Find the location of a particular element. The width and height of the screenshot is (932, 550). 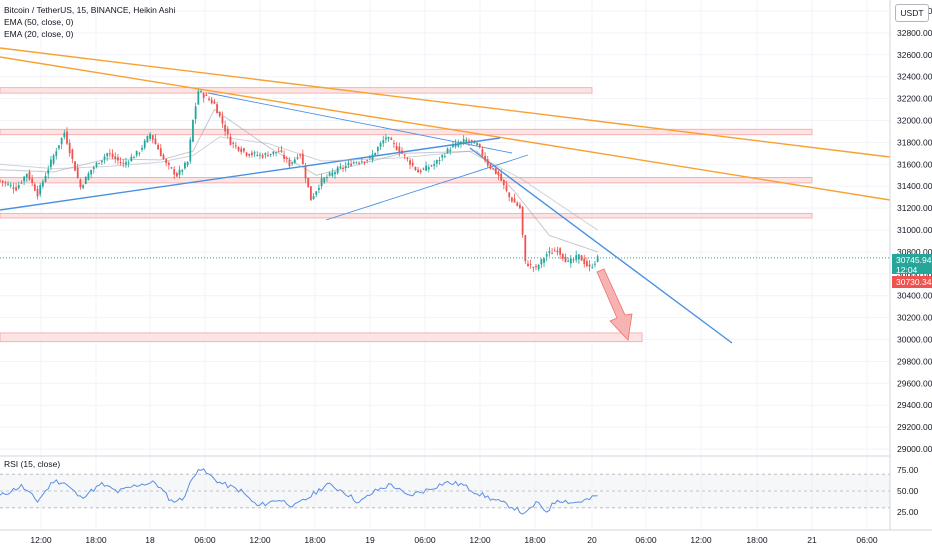

legend-ema20: EMA (20, close, 0) is located at coordinates (39, 34).